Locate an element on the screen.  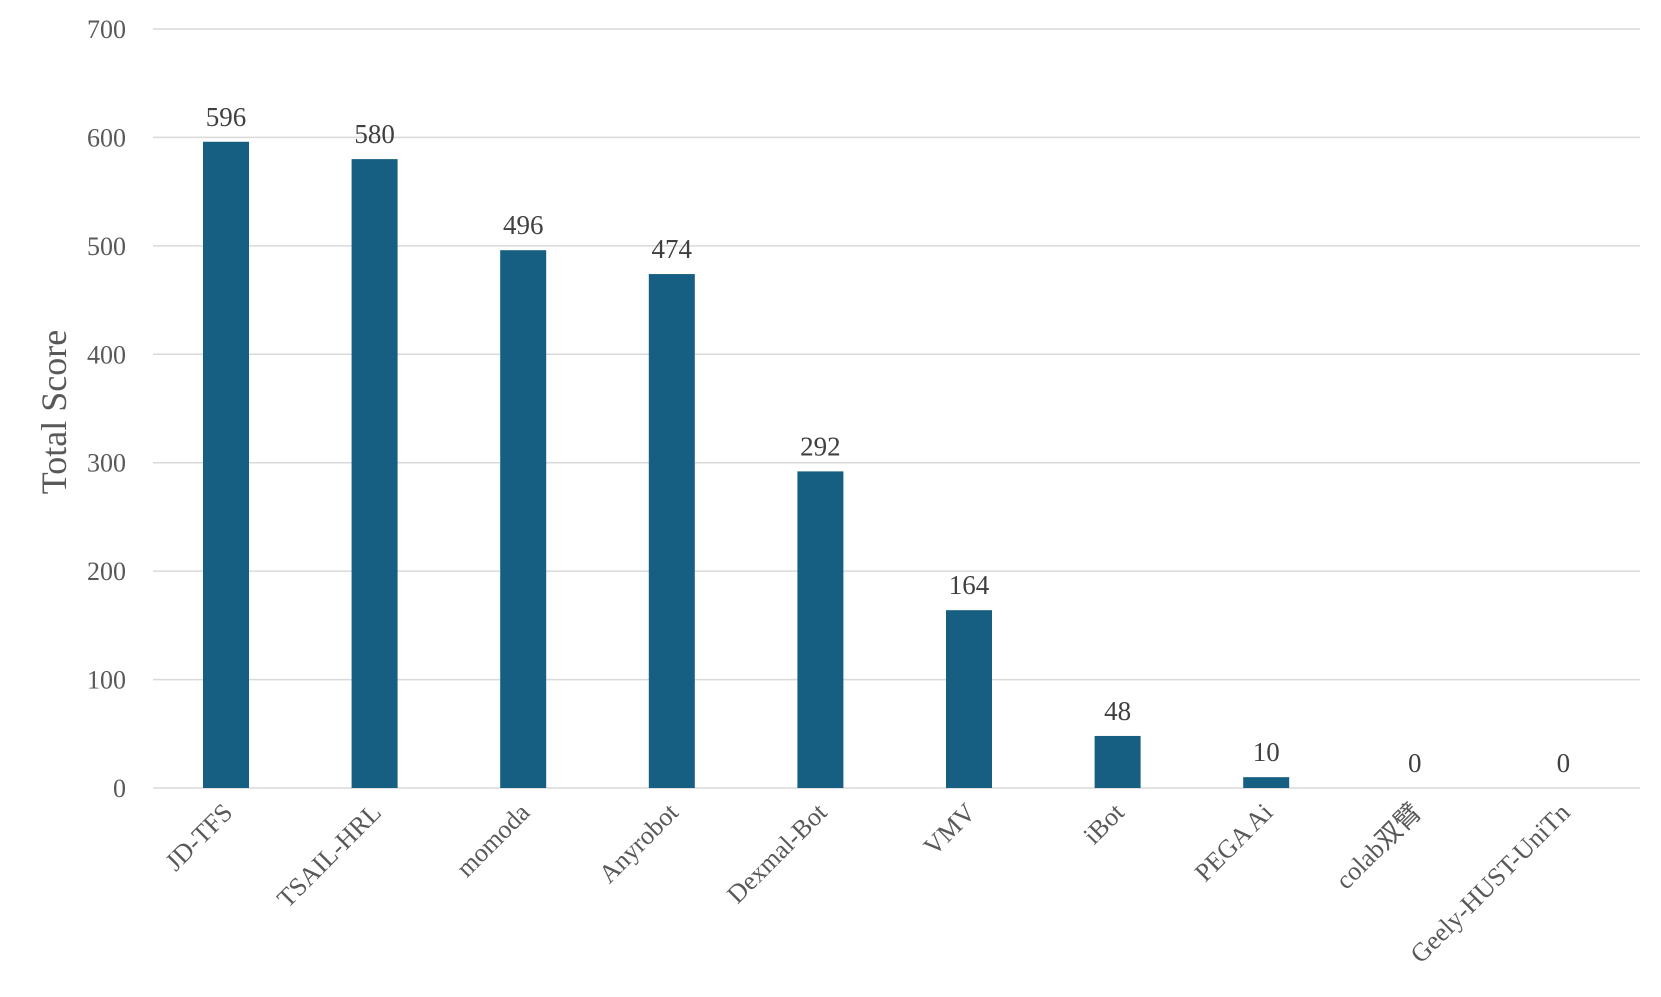
y-tick-label-200: 200 is located at coordinates (106, 571).